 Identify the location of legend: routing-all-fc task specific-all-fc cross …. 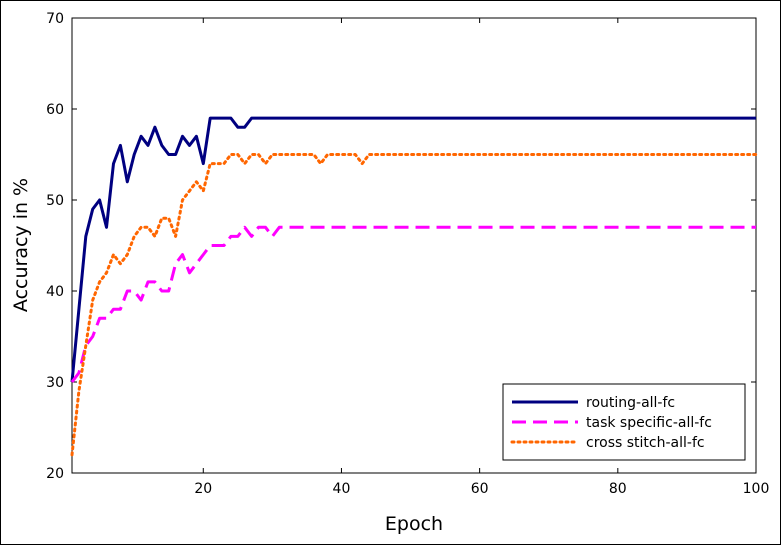
(624, 422).